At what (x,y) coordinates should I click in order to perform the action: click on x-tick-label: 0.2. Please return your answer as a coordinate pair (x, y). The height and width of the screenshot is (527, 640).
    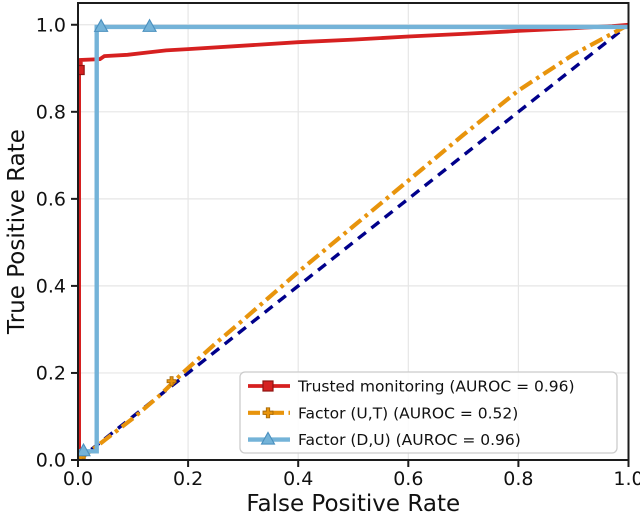
    Looking at the image, I should click on (188, 479).